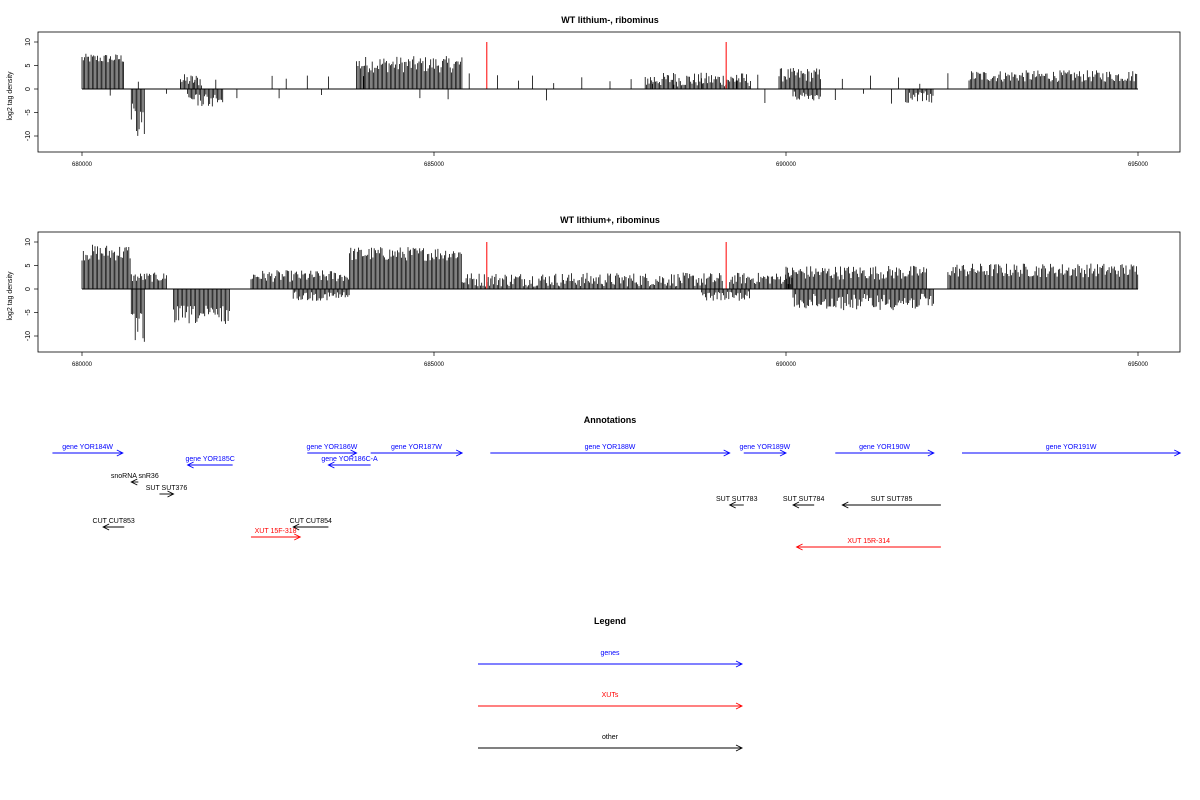 Image resolution: width=1200 pixels, height=800 pixels. I want to click on feature: gene YOR189W, so click(765, 450).